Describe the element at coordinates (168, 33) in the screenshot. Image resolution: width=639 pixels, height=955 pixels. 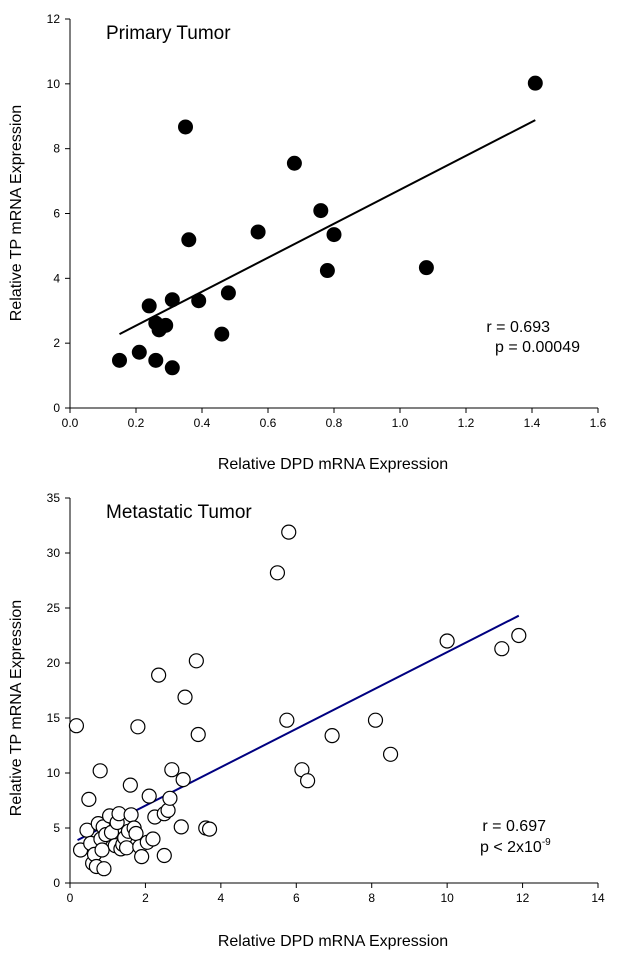
I see `panel-title: Primary Tumor` at that location.